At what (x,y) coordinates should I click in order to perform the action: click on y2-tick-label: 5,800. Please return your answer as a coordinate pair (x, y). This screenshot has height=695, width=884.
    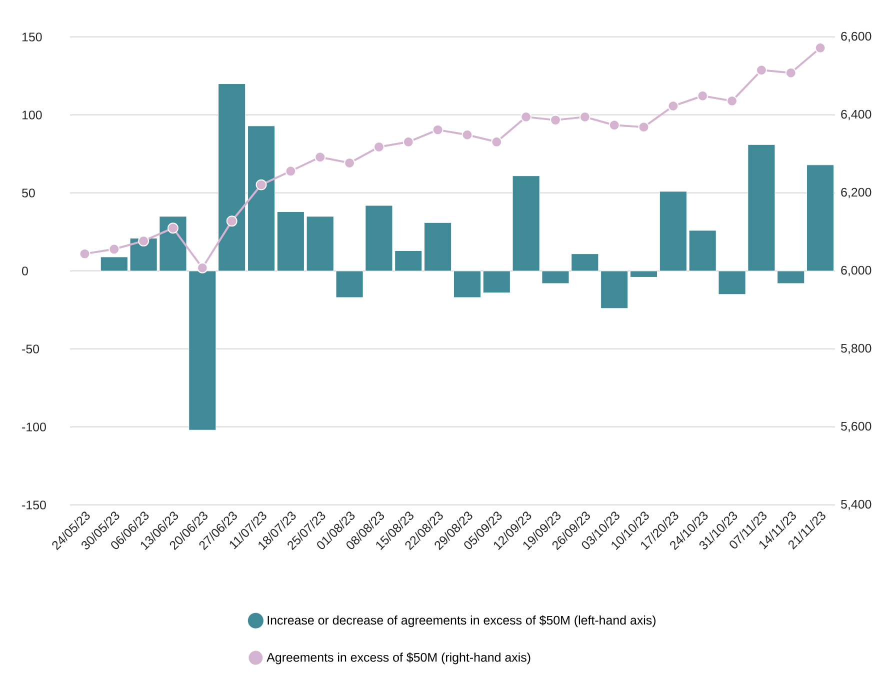
    Looking at the image, I should click on (856, 349).